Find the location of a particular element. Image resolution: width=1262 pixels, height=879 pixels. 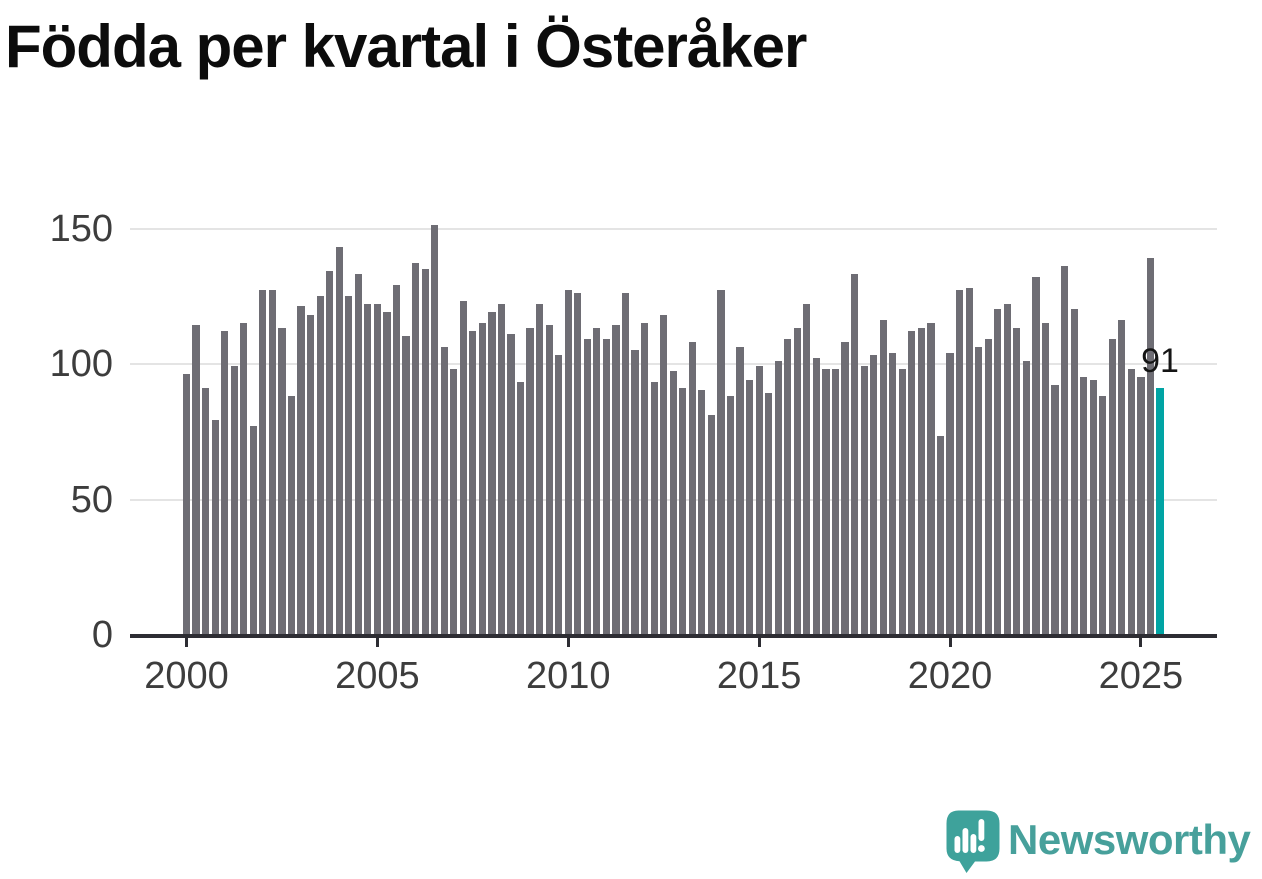

bar-2011-Q1 is located at coordinates (606, 486).